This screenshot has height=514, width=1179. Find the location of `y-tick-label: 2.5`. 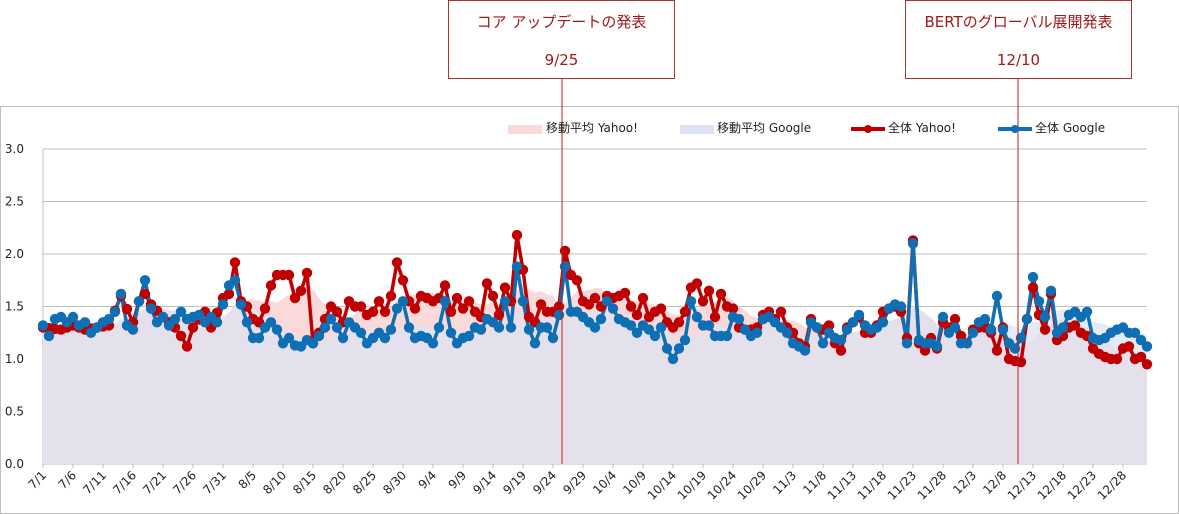

y-tick-label: 2.5 is located at coordinates (14, 202).